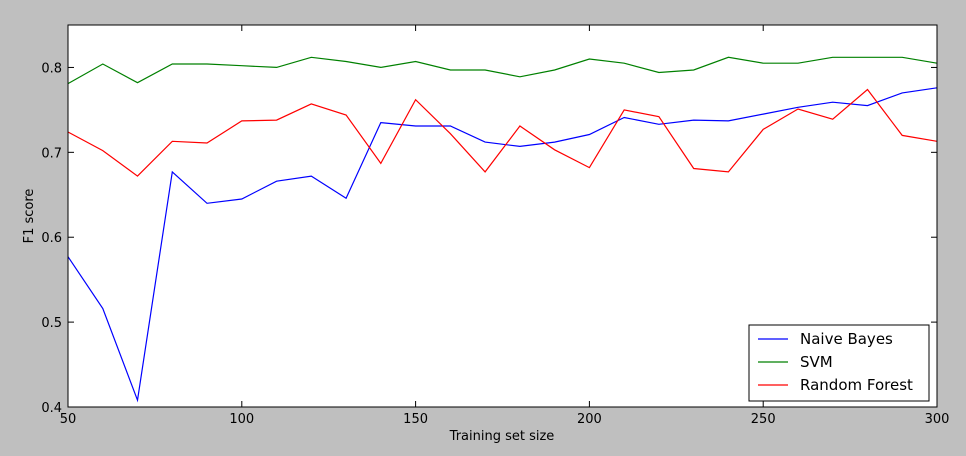 The width and height of the screenshot is (966, 456). What do you see at coordinates (68, 419) in the screenshot?
I see `x-tick-label: 50` at bounding box center [68, 419].